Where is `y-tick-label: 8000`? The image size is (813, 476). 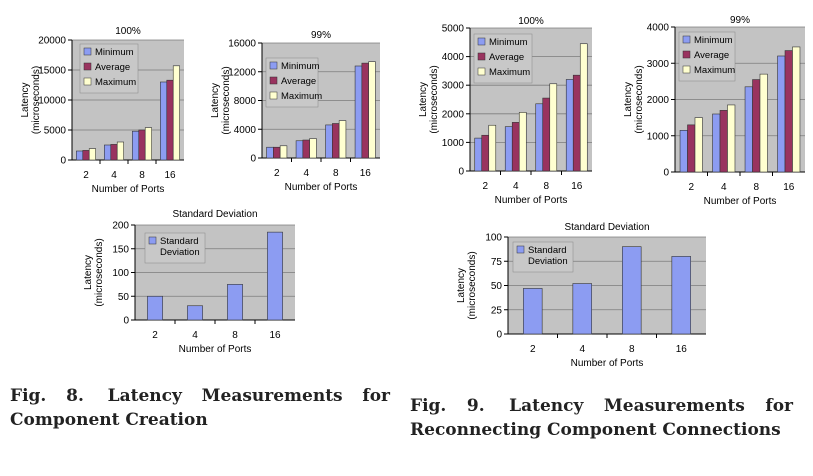
y-tick-label: 8000 is located at coordinates (245, 101).